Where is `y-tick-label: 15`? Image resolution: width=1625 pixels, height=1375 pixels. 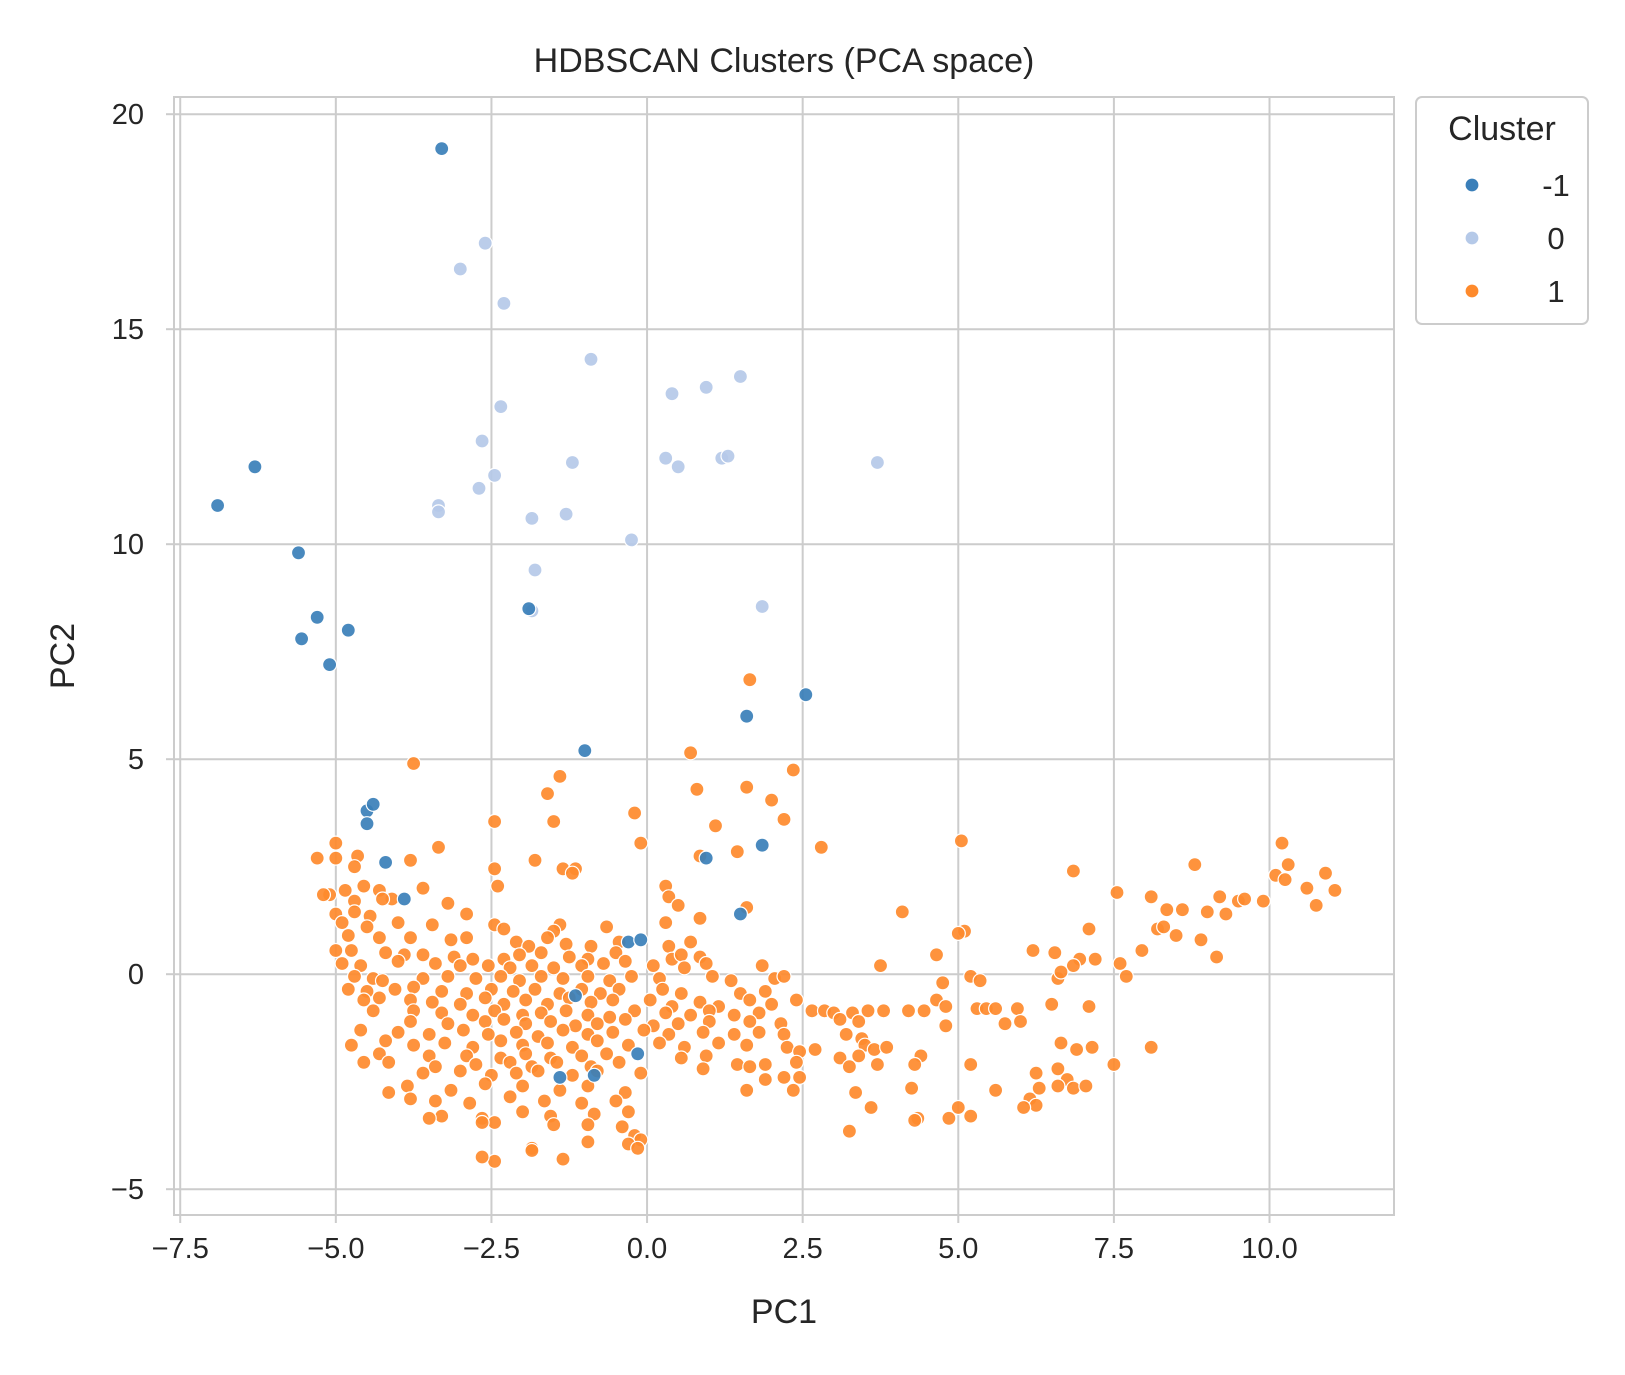 y-tick-label: 15 is located at coordinates (128, 330).